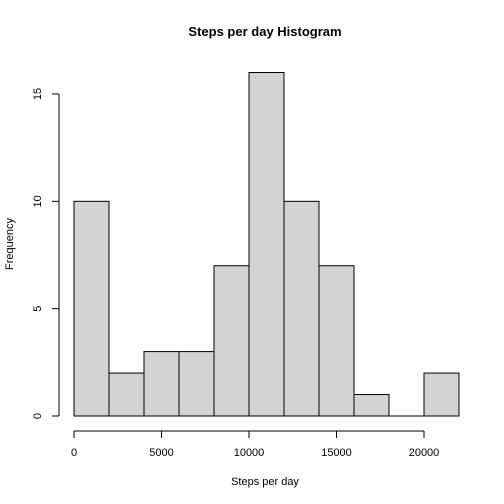 Image resolution: width=504 pixels, height=504 pixels. I want to click on y-tick-label: 0, so click(38, 416).